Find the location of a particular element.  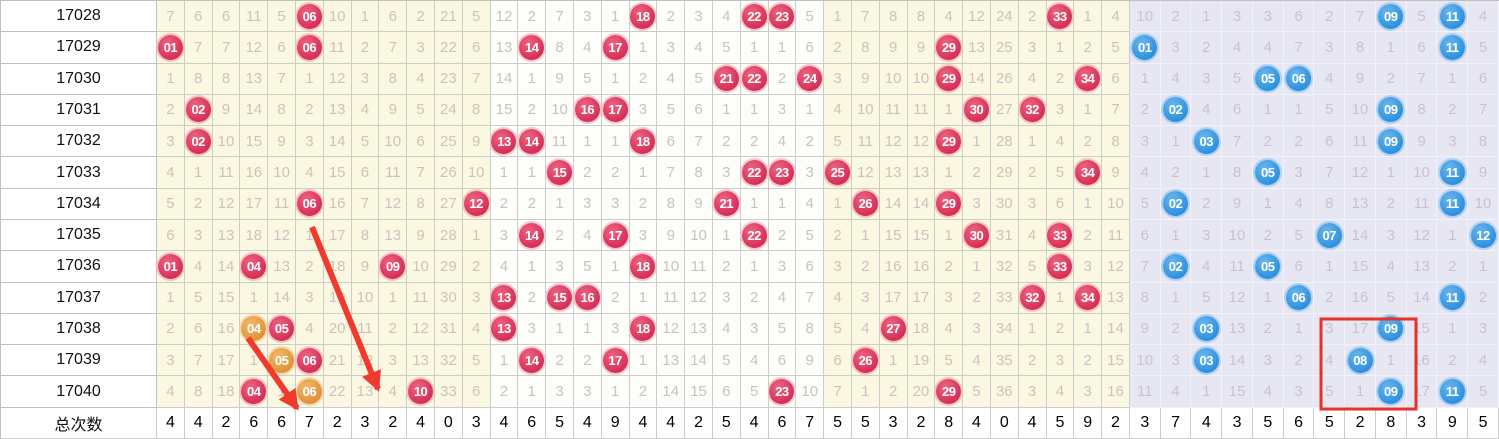

back-winning-ball: 11 is located at coordinates (1452, 298).